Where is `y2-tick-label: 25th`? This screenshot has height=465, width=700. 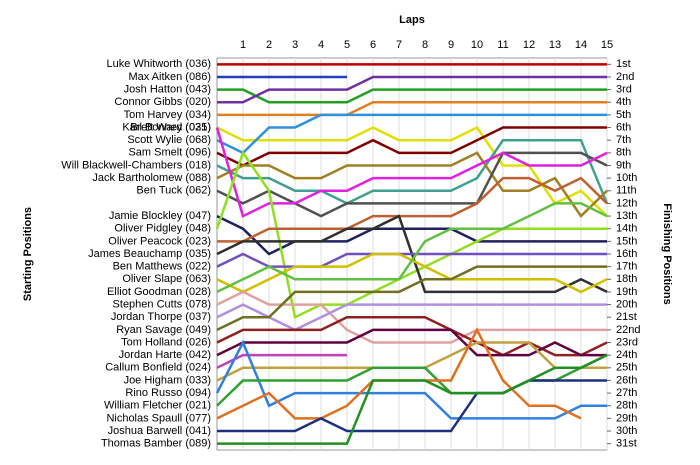
y2-tick-label: 25th is located at coordinates (626, 368).